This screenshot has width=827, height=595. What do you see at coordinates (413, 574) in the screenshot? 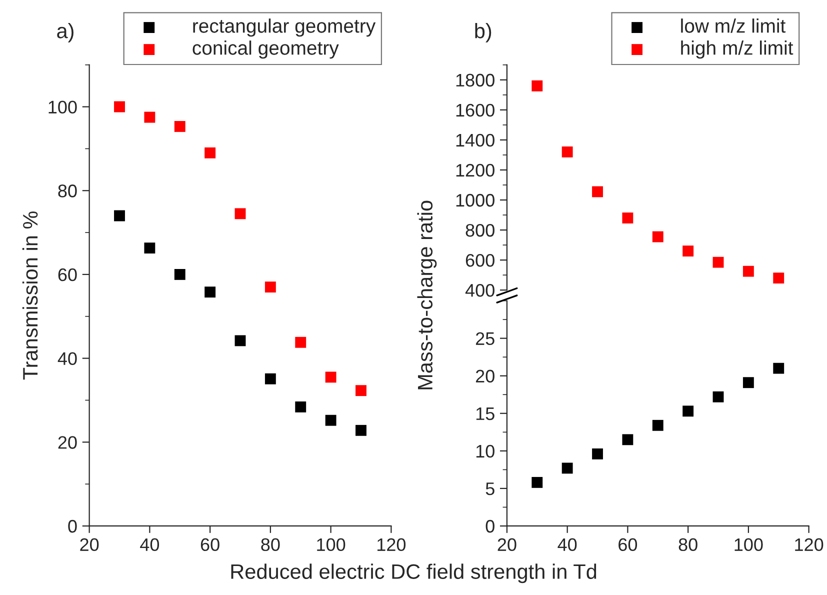
I see `x-axis-title: Reduced electric DC field strength in Td` at bounding box center [413, 574].